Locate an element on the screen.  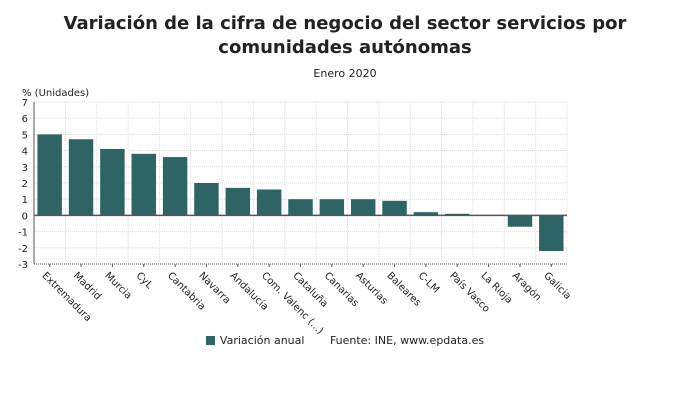
x-tick-label: Murcia is located at coordinates (117, 285).